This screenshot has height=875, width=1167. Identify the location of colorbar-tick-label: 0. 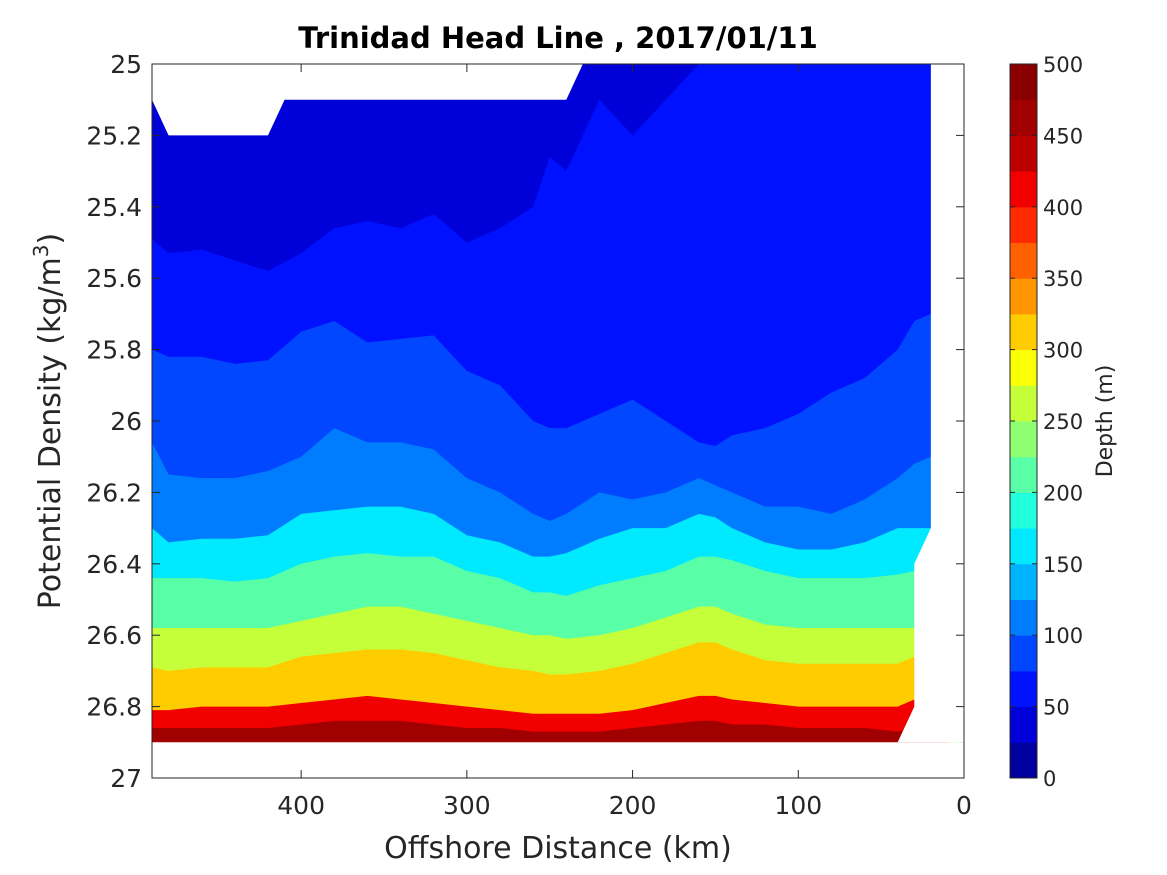
(1049, 779).